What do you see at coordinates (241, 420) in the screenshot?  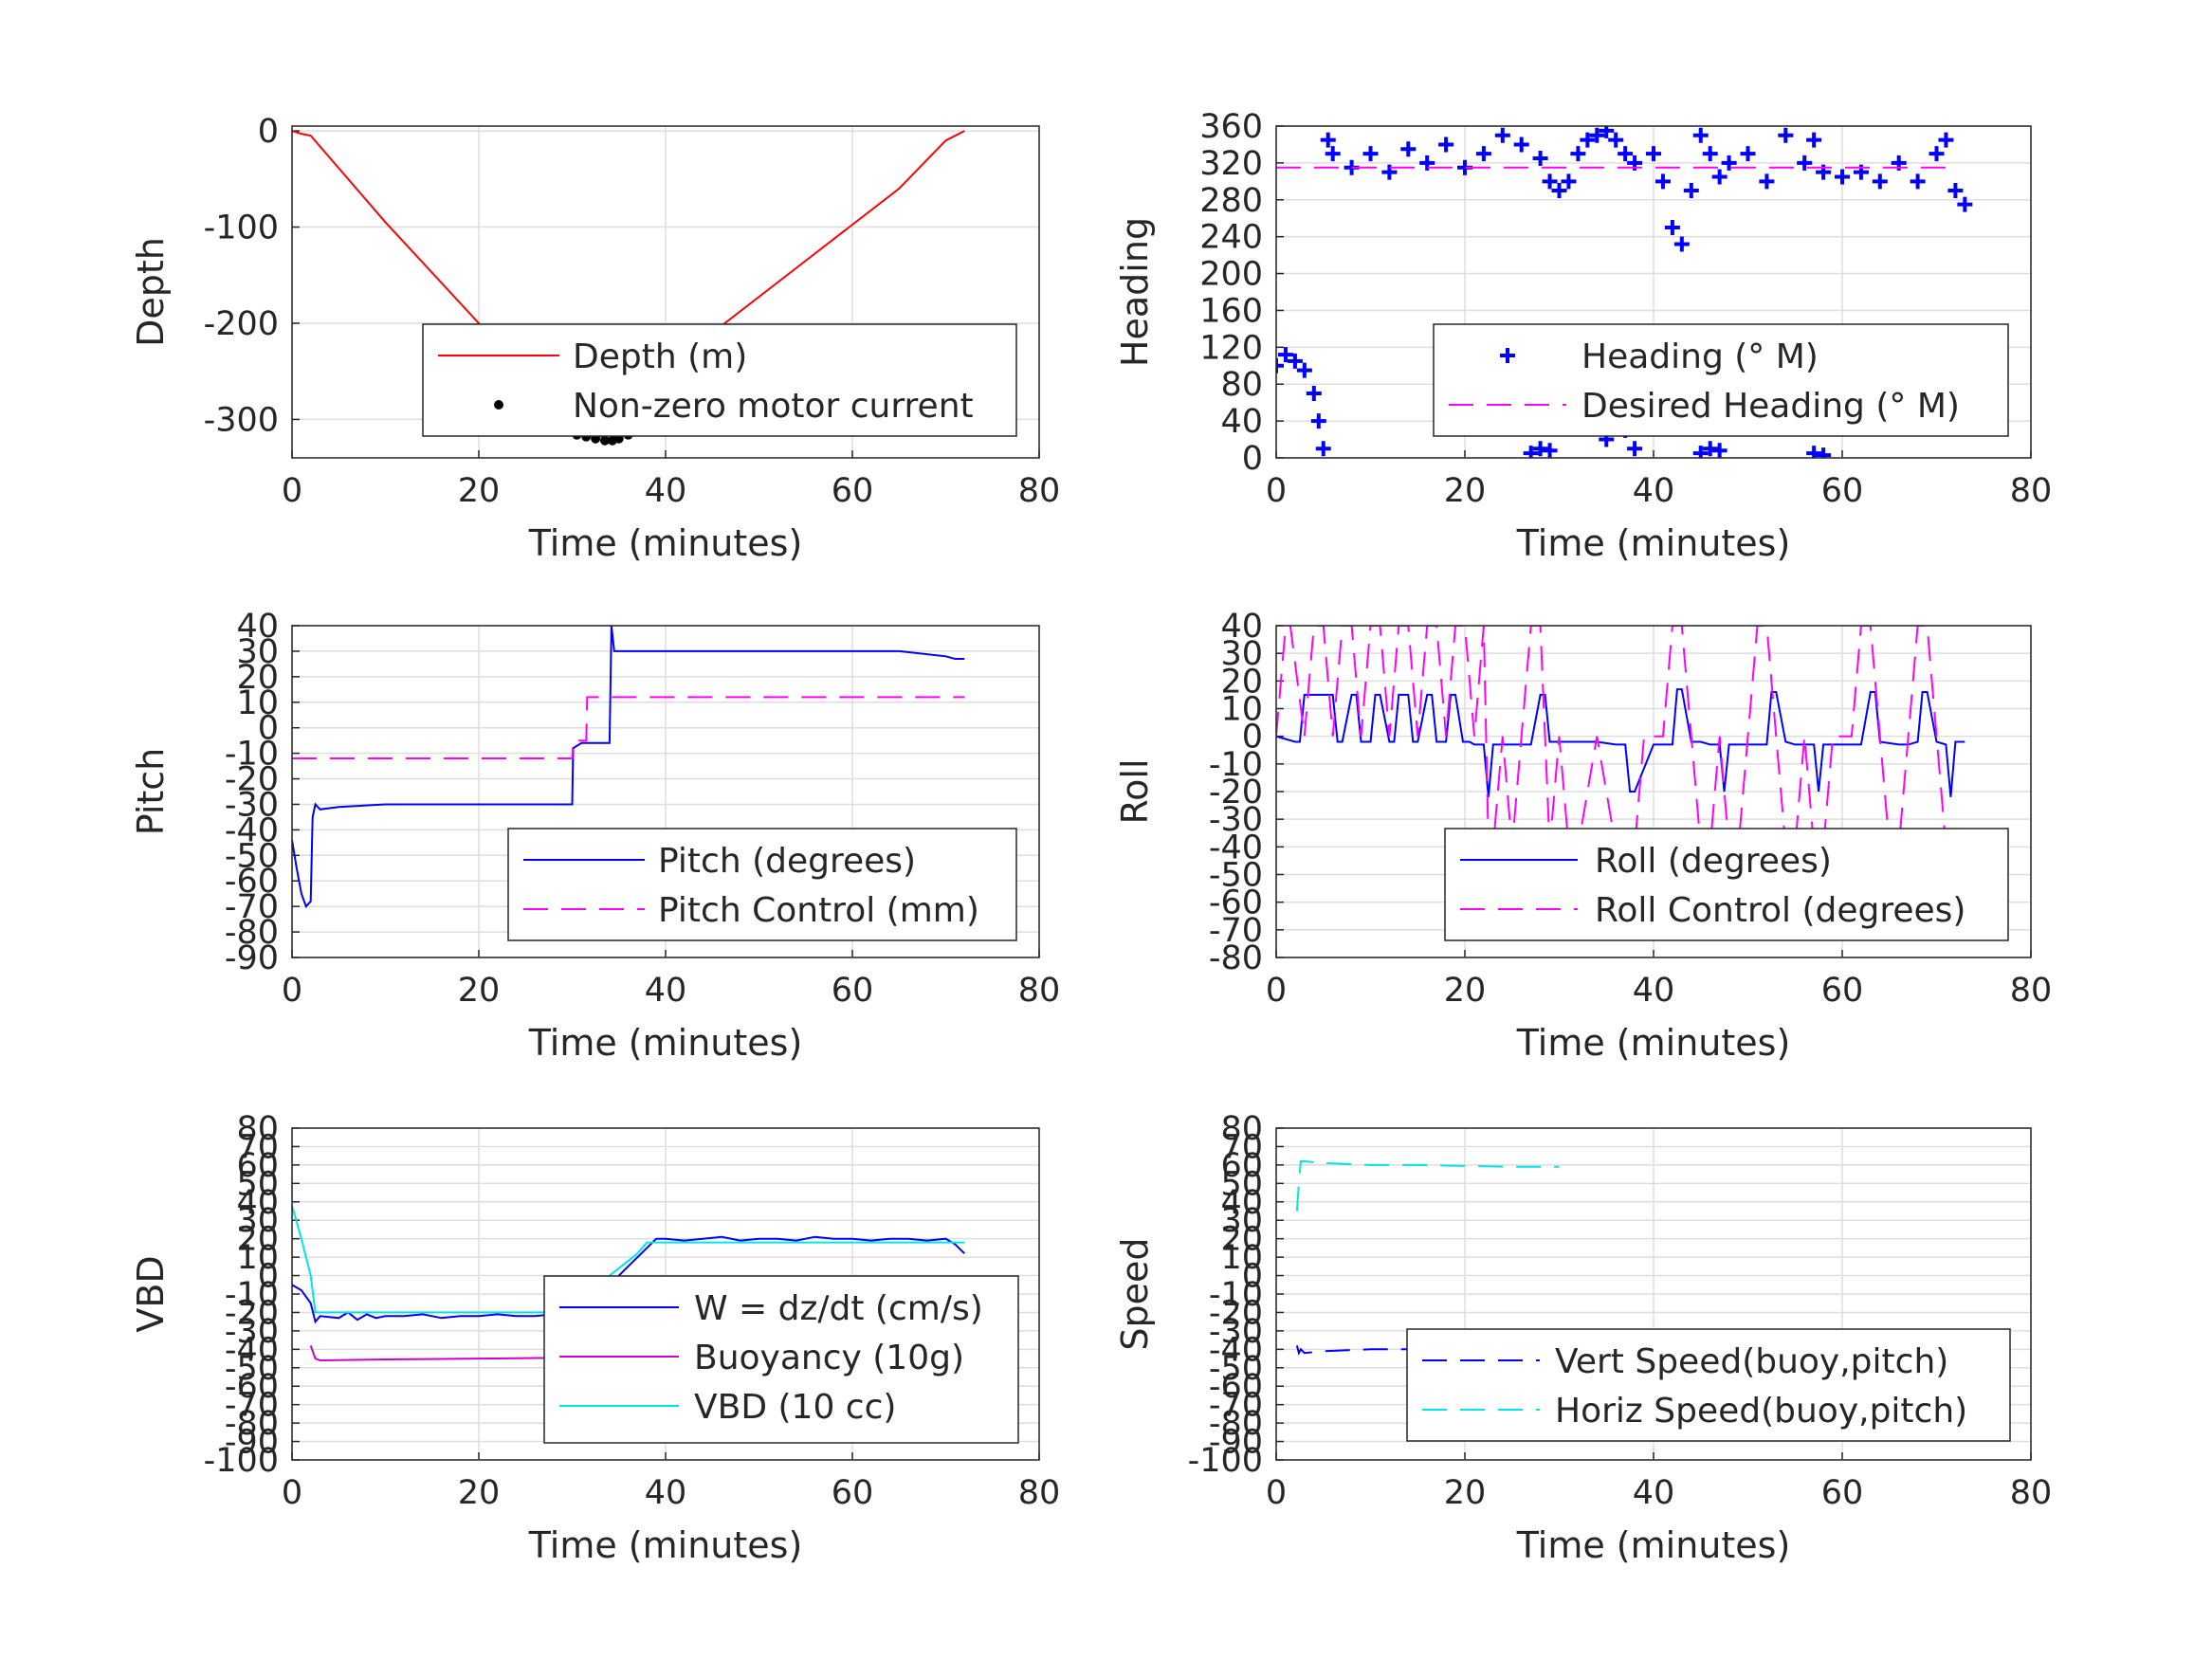 I see `y-tick-label: -300` at bounding box center [241, 420].